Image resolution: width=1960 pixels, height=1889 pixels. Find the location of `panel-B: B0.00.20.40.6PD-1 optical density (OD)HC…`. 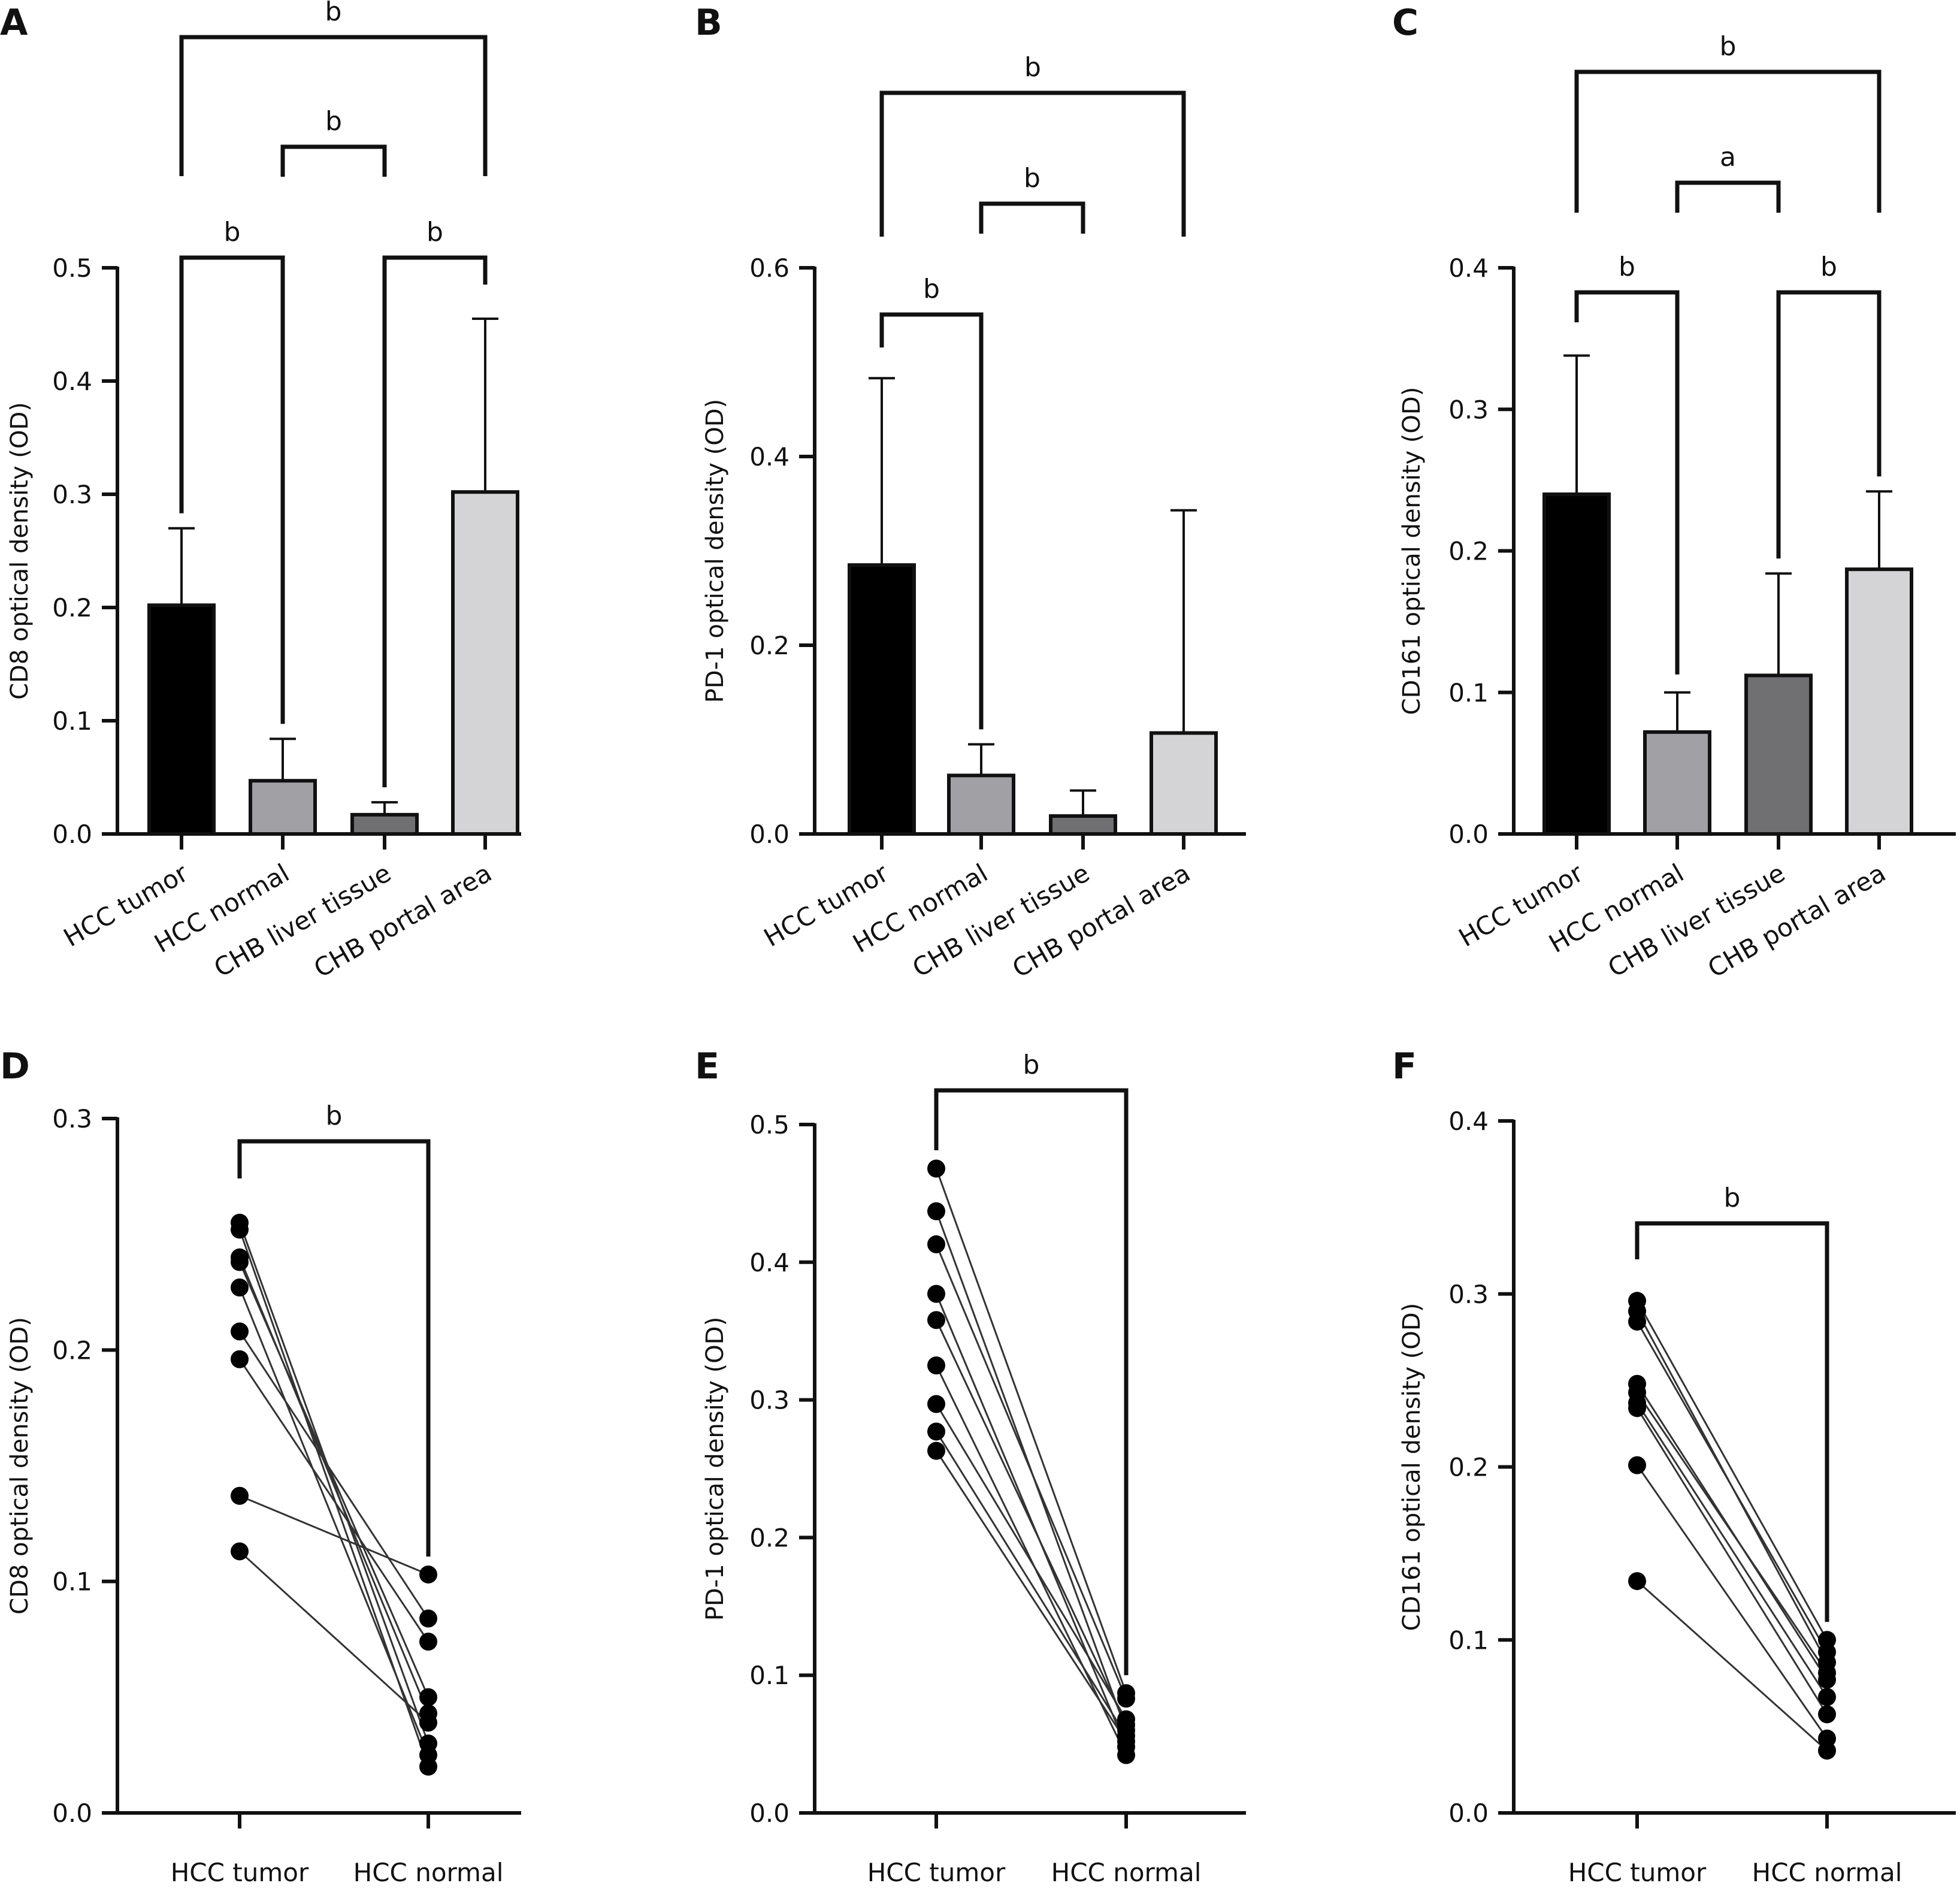

panel-B: B0.00.20.40.6PD-1 optical density (OD)HC… is located at coordinates (971, 492).